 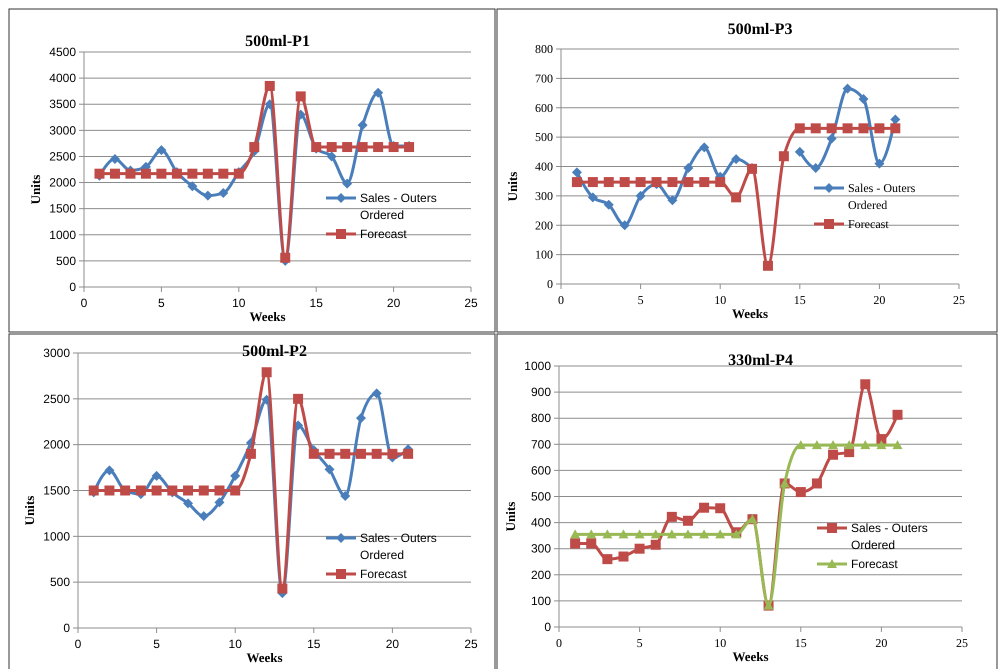 I want to click on y-tick-label: 200, so click(x=544, y=225).